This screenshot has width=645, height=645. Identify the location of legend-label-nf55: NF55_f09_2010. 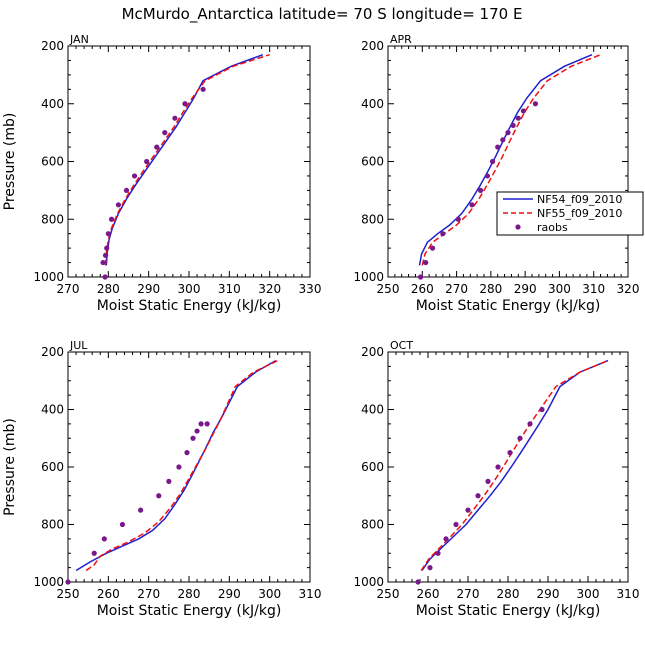
(579, 213).